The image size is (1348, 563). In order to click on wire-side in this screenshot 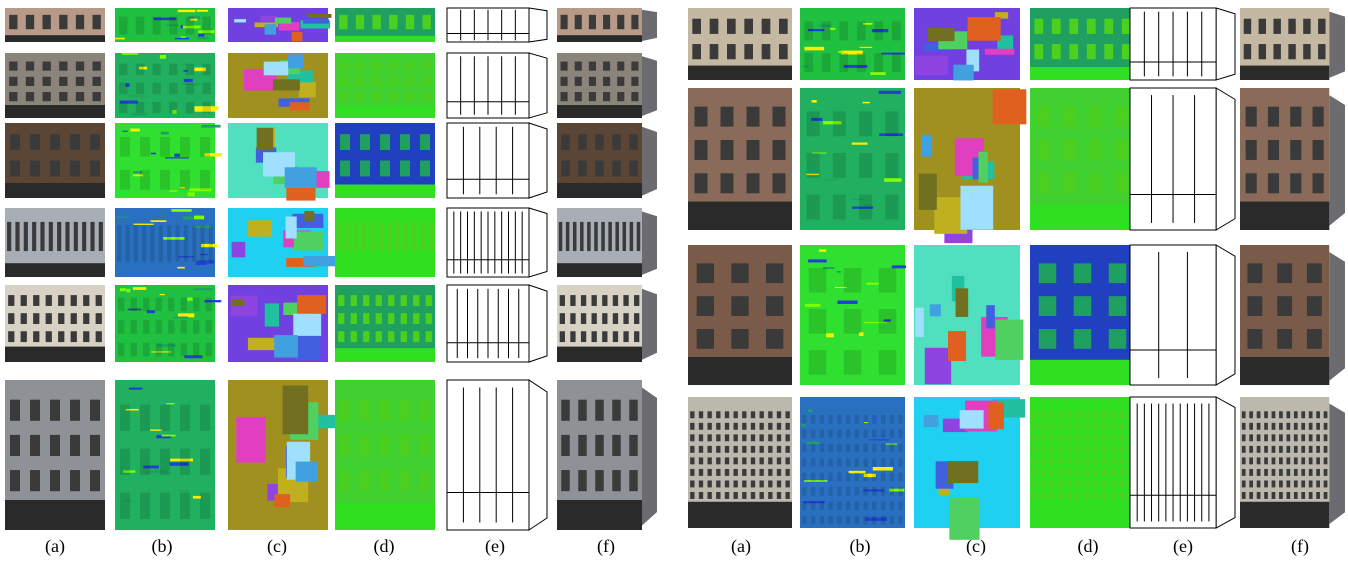, I will do `click(538, 25)`.